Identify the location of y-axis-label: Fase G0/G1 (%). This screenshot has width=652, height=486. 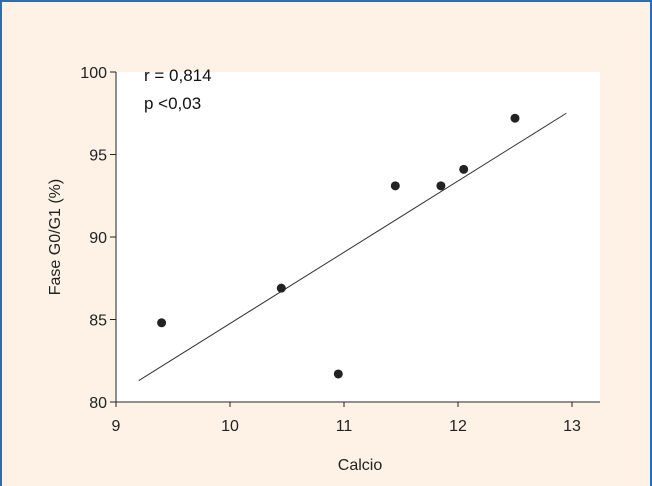
(55, 237).